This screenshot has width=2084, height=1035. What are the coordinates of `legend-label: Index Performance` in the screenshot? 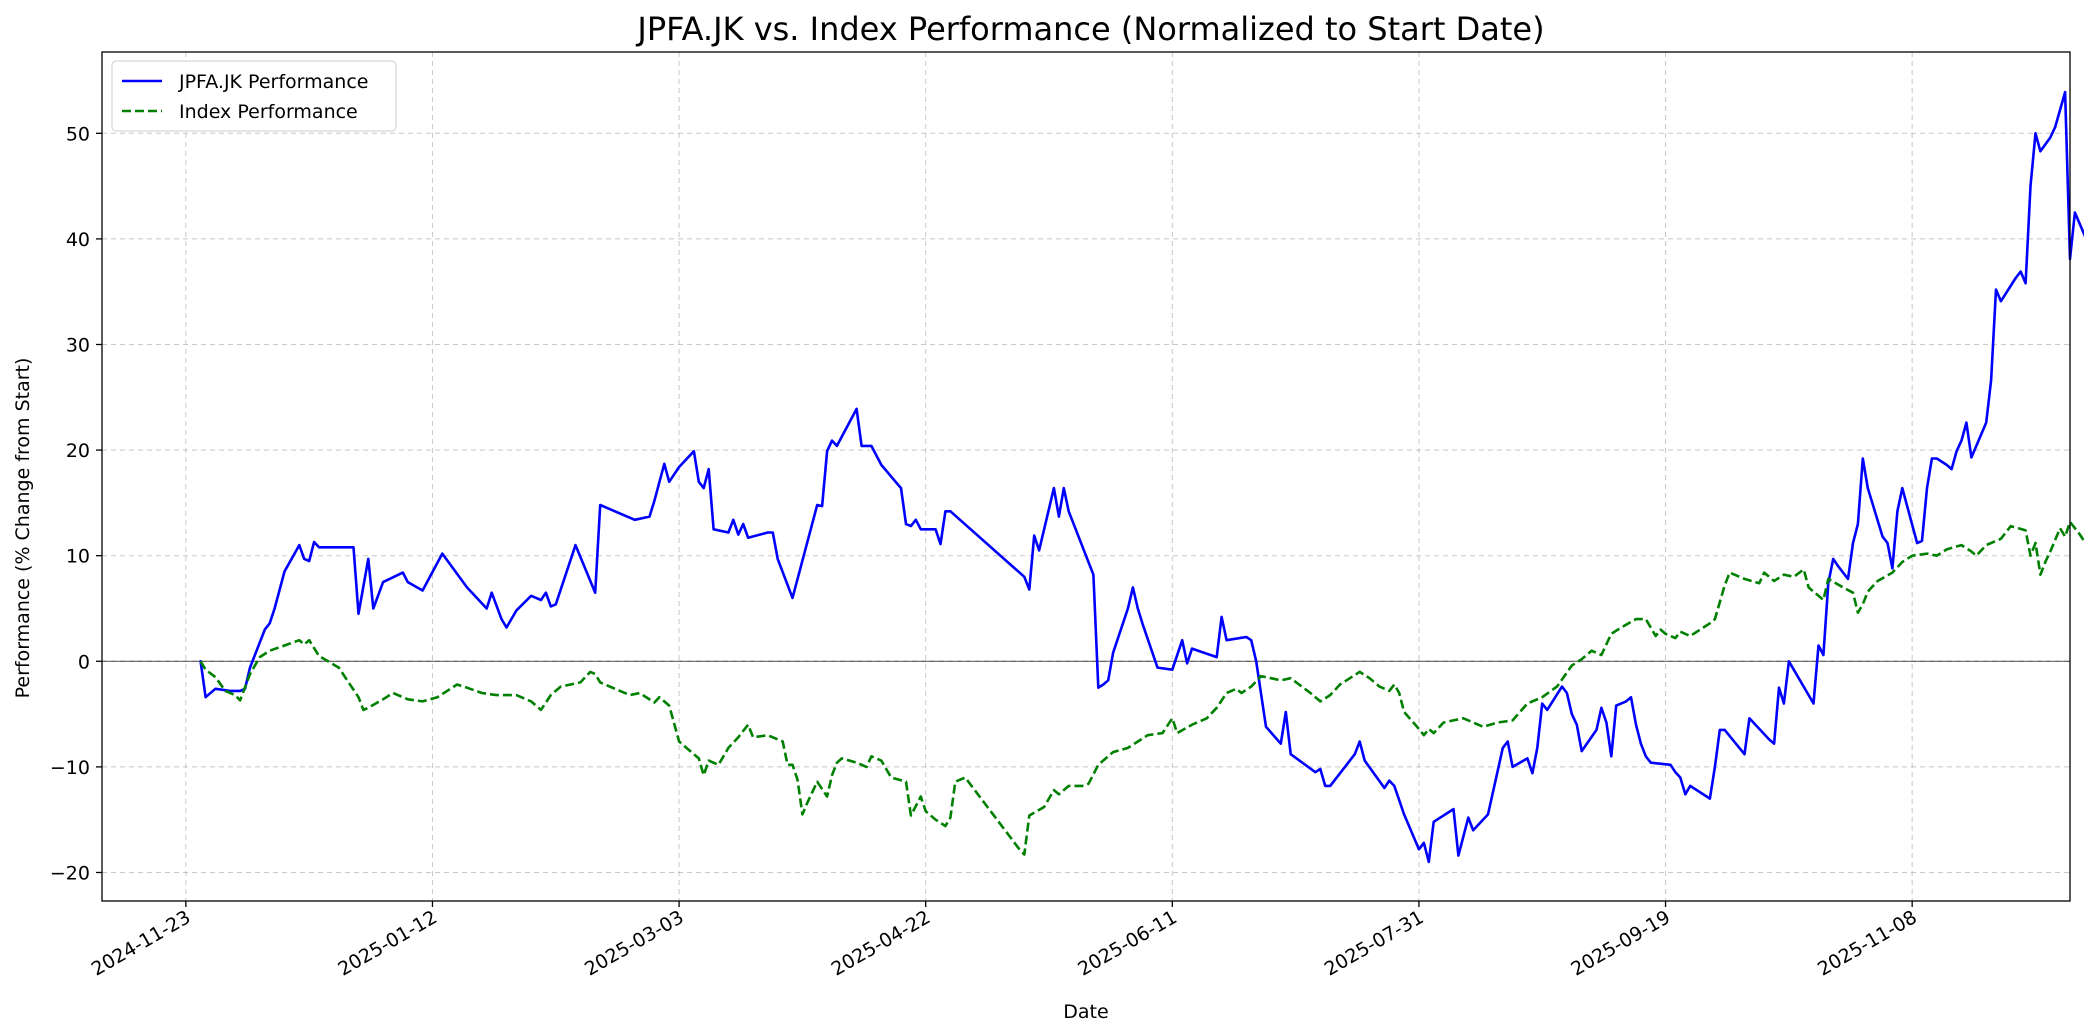 It's located at (268, 112).